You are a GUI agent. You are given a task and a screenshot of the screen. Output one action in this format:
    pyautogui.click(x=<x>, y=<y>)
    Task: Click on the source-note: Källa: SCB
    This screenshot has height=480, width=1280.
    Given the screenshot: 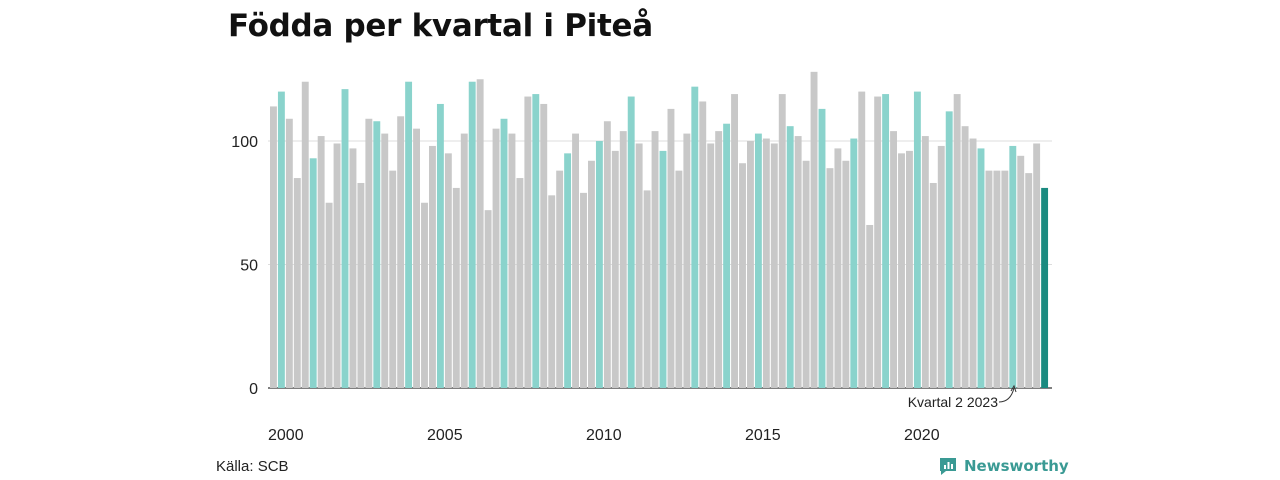 What is the action you would take?
    pyautogui.click(x=252, y=466)
    